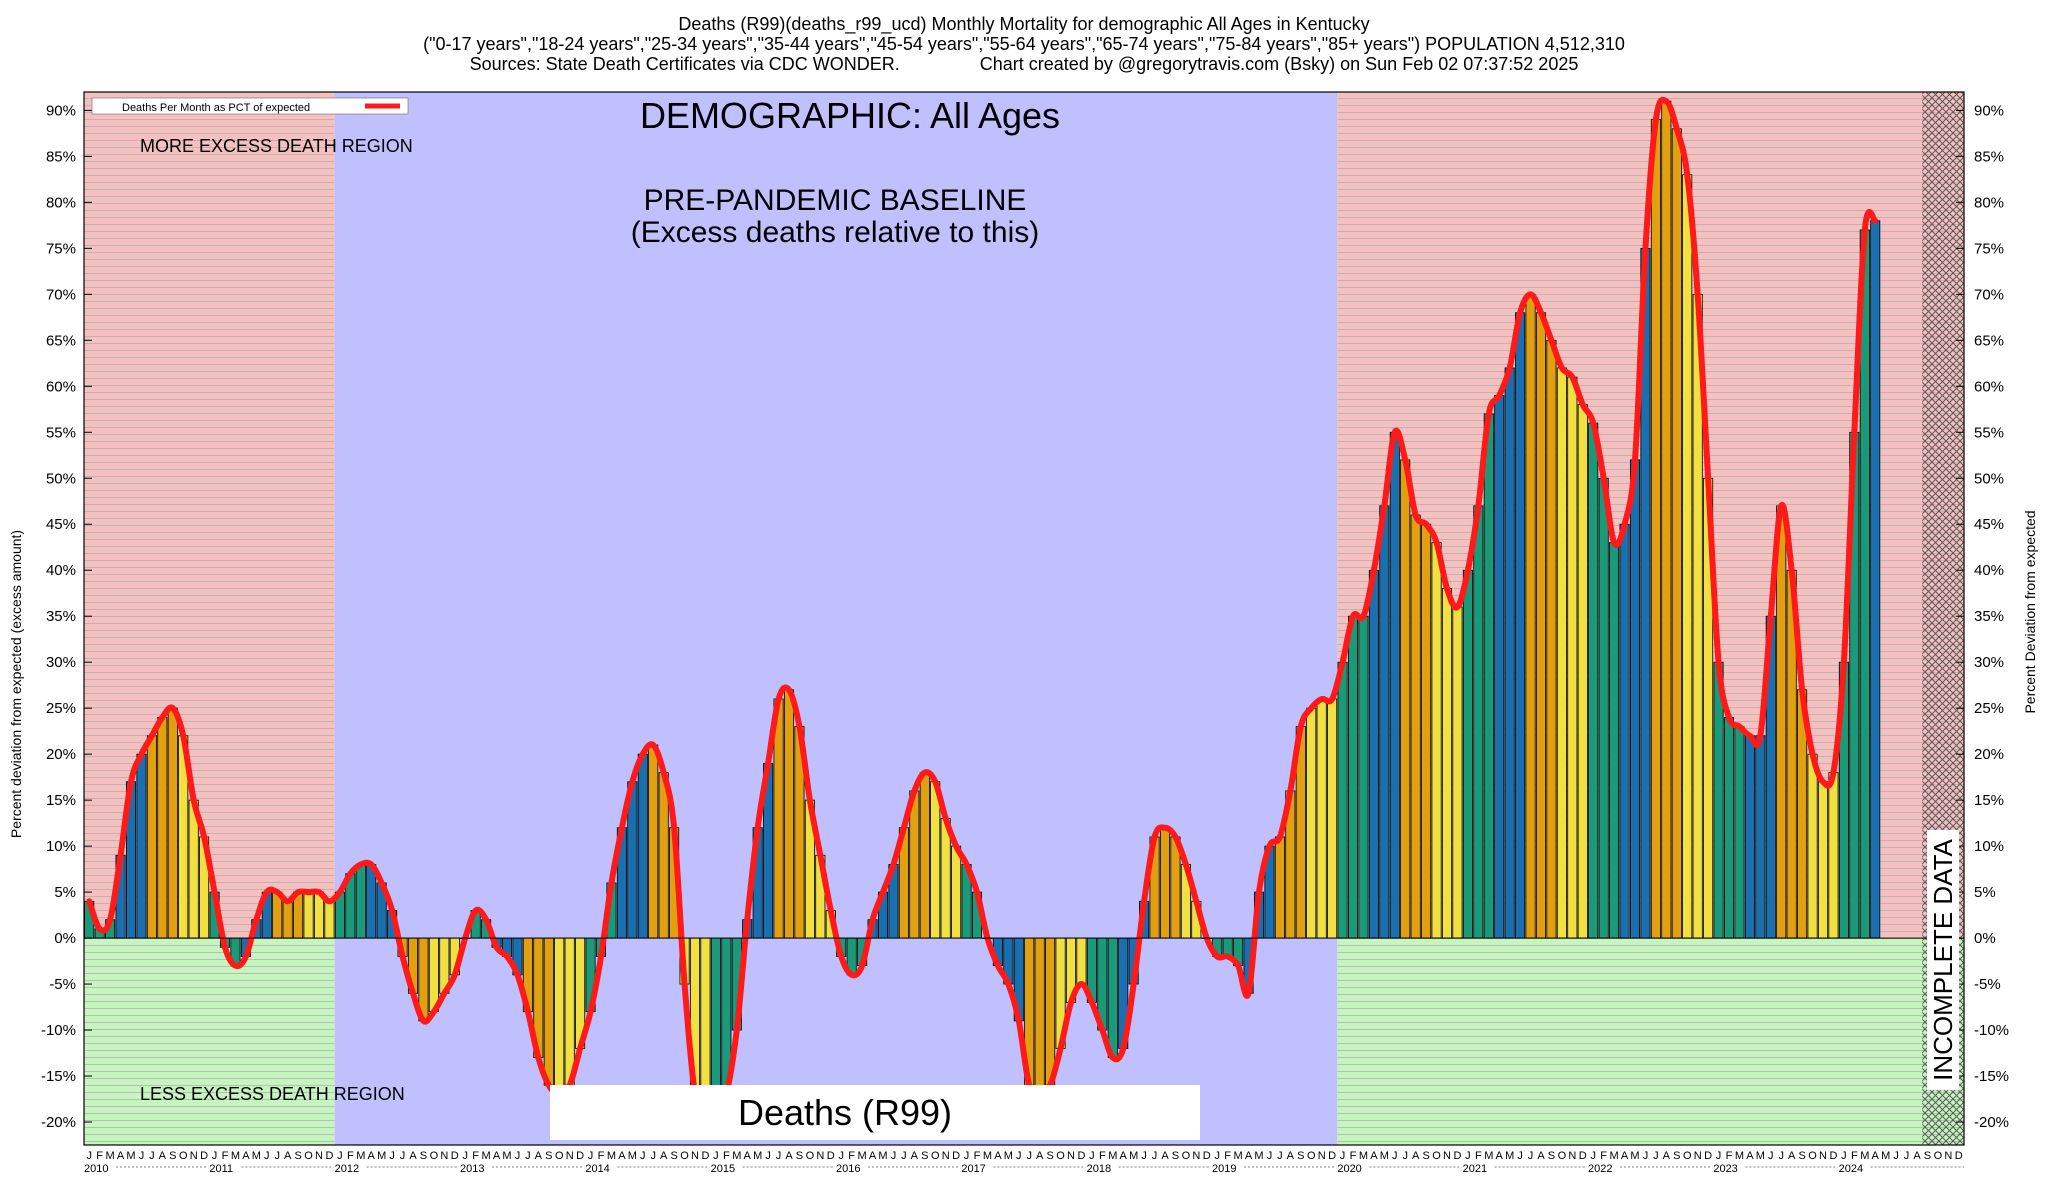 Image resolution: width=2048 pixels, height=1200 pixels. What do you see at coordinates (61, 846) in the screenshot?
I see `y-tick-label-left: 10%` at bounding box center [61, 846].